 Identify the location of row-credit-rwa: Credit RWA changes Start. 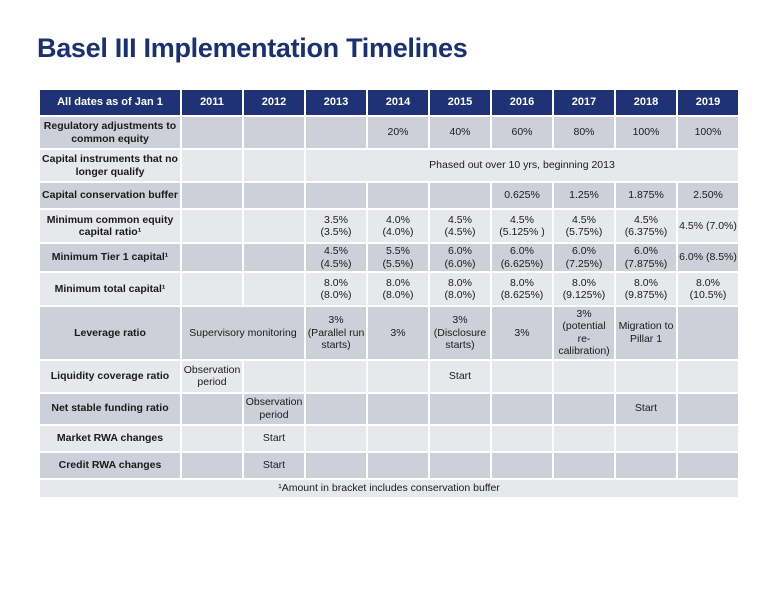
(389, 465).